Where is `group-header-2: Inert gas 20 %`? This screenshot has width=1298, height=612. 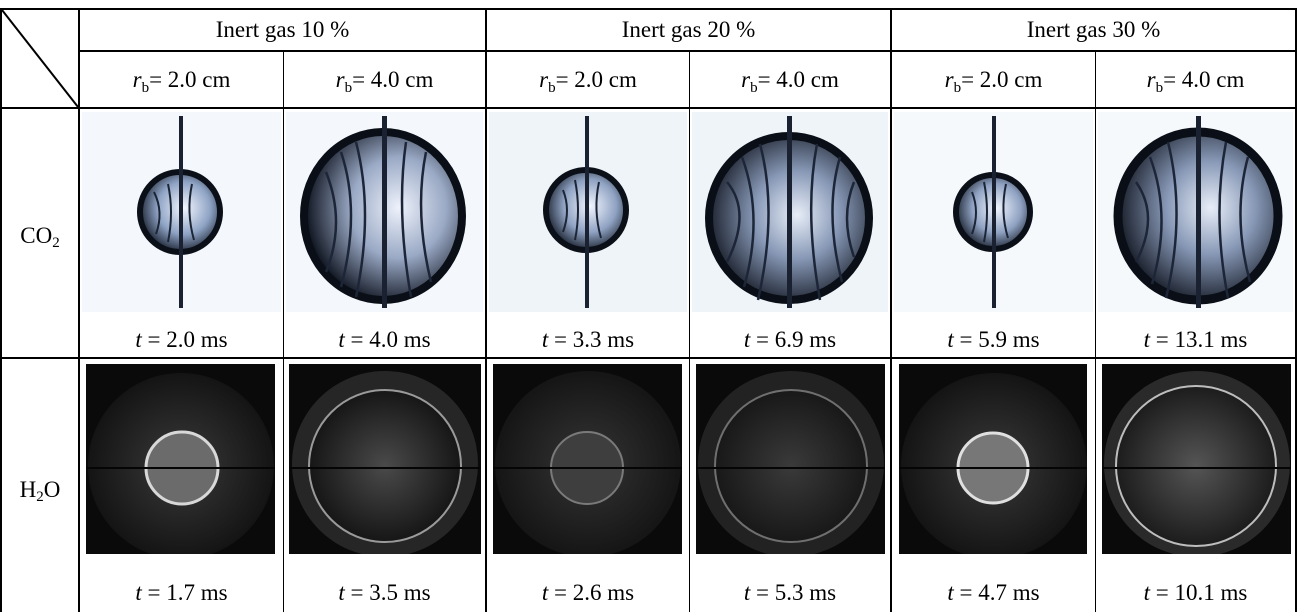
group-header-2: Inert gas 20 % is located at coordinates (688, 29).